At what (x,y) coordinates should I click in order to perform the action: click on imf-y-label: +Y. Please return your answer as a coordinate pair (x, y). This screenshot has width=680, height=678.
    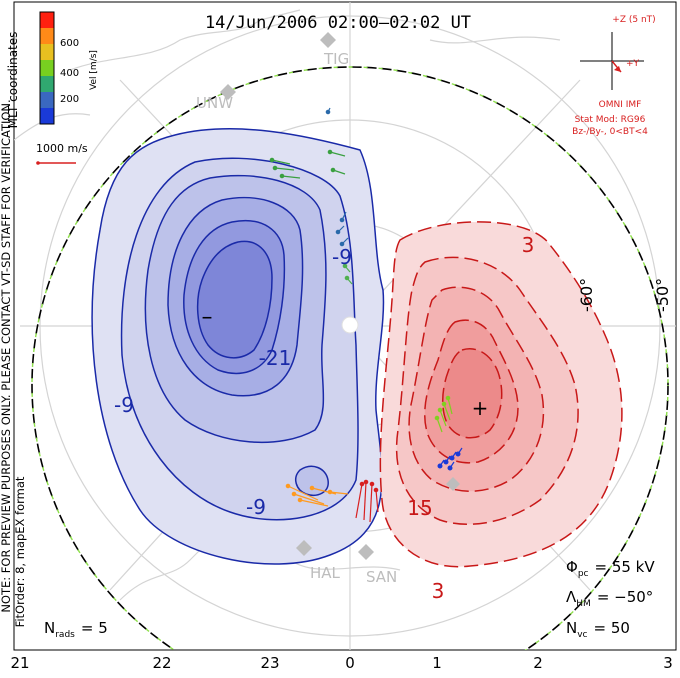
    Looking at the image, I should click on (633, 64).